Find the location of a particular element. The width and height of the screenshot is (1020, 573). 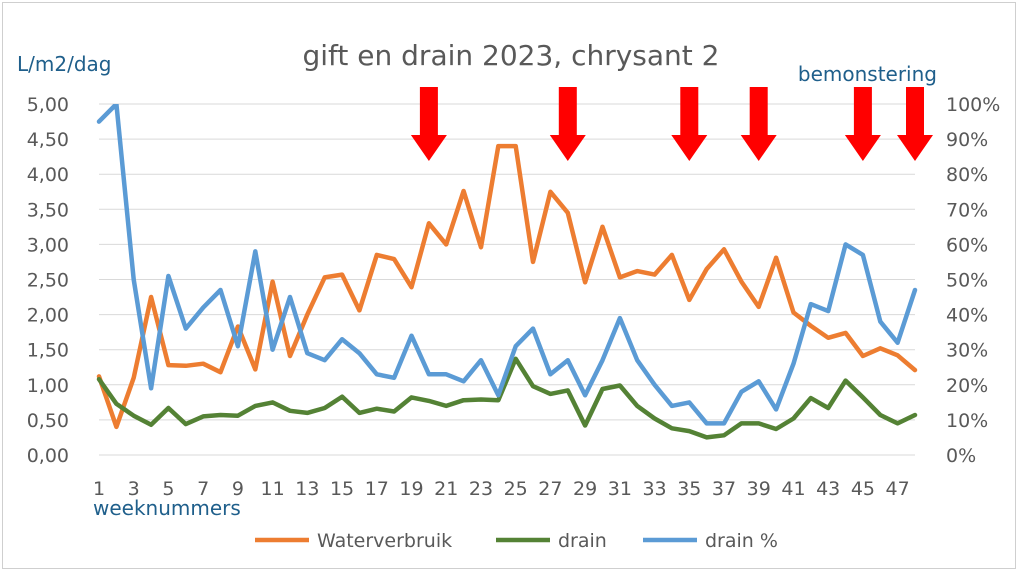

x-tick-label: 39 is located at coordinates (759, 489).